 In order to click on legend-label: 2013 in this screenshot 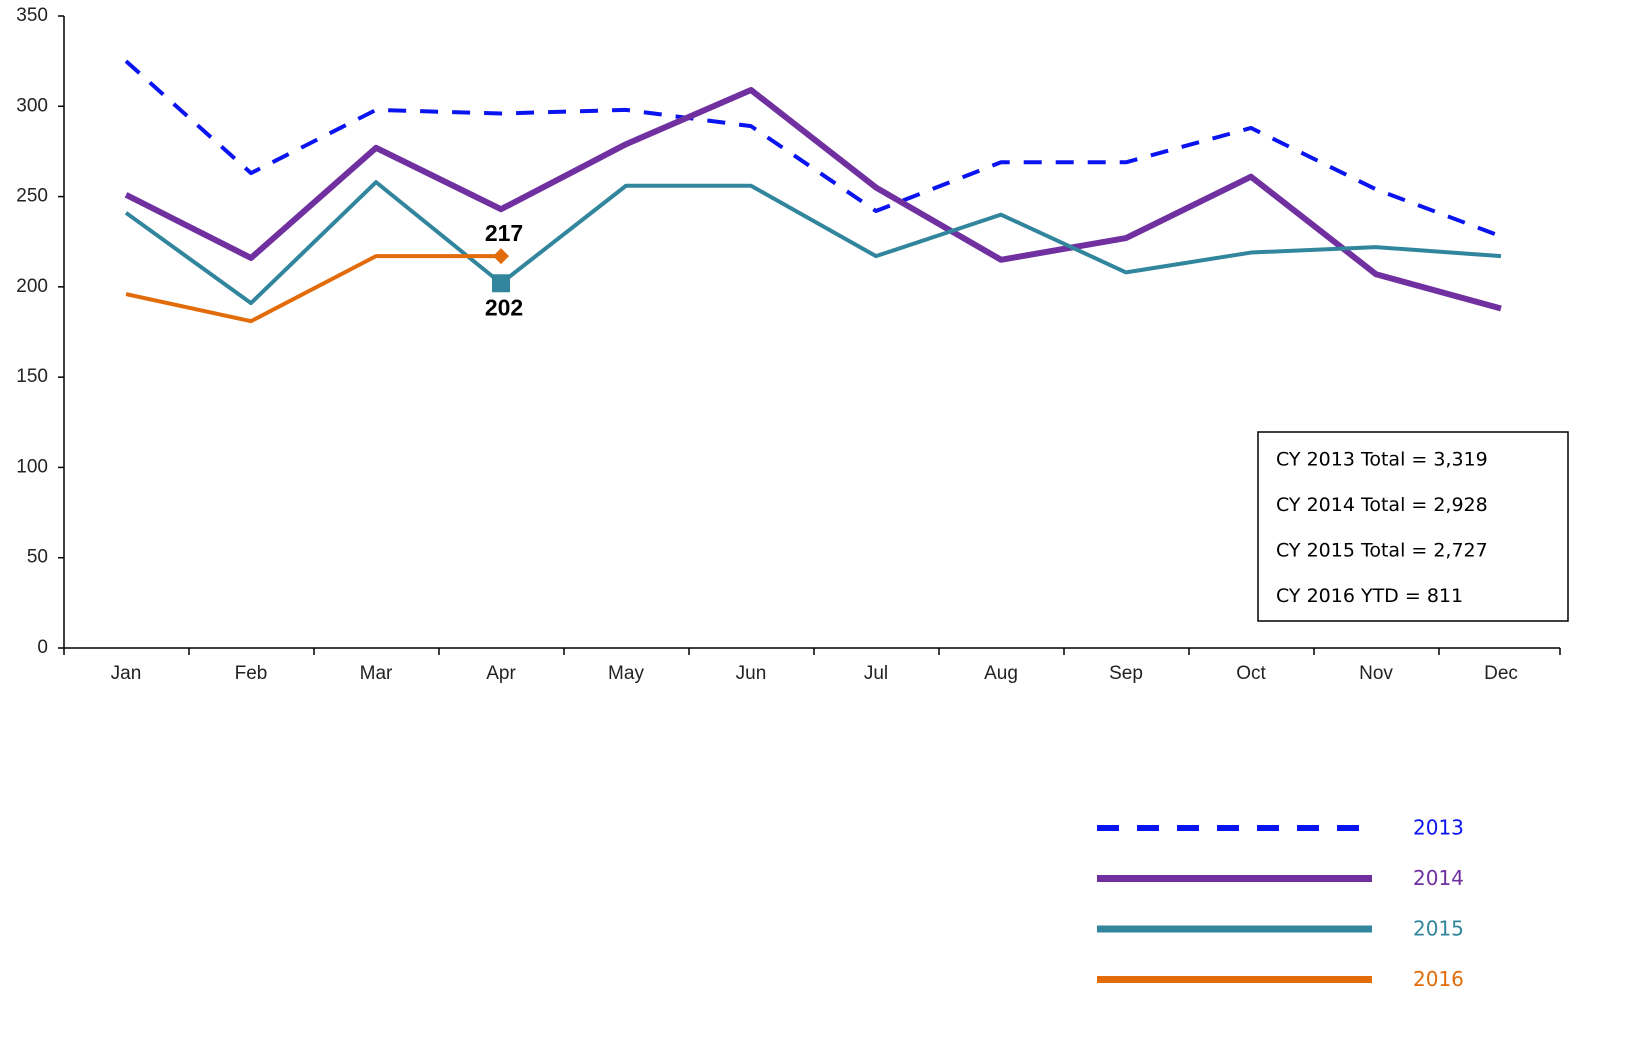, I will do `click(1438, 828)`.